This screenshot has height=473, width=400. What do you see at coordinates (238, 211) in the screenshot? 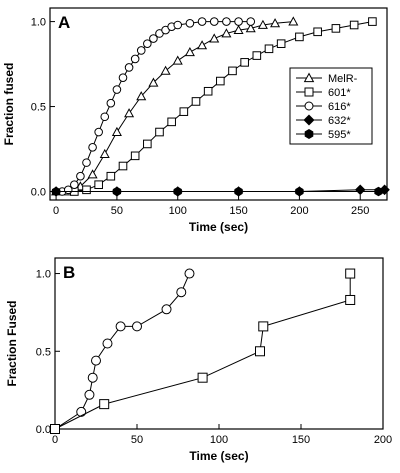
I see `x-tick-label: 150` at bounding box center [238, 211].